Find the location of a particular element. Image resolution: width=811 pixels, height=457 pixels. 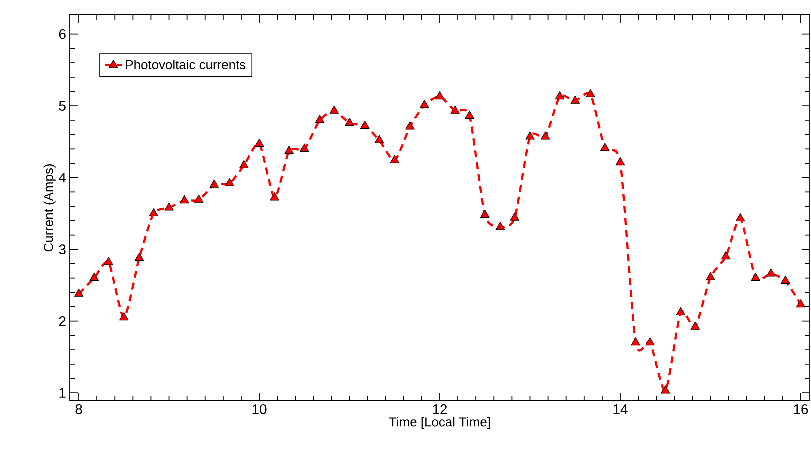

x-tick-label: 10 is located at coordinates (259, 409).